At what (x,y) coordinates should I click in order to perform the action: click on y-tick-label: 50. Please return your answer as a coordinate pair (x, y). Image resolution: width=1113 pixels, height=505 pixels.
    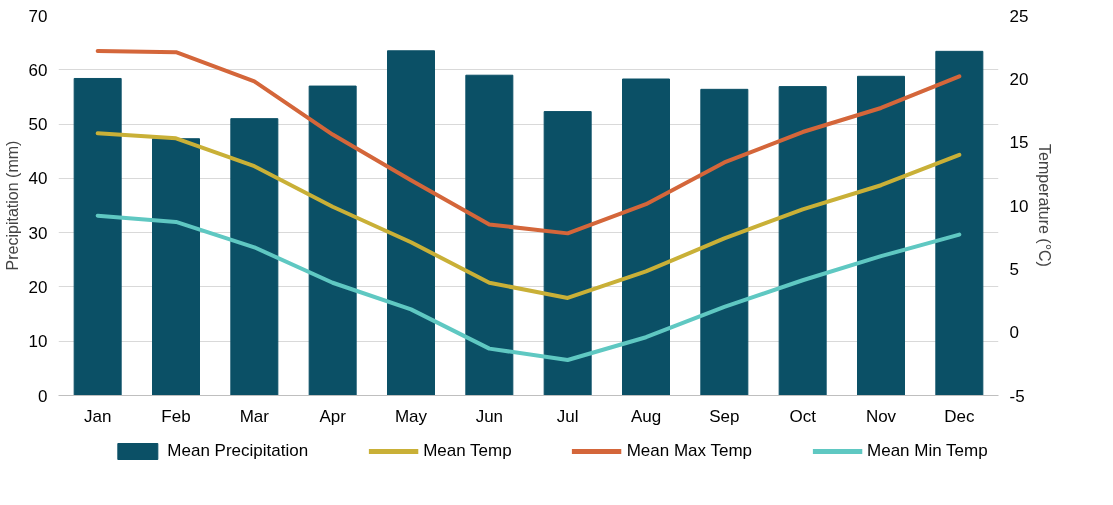
    Looking at the image, I should click on (38, 125).